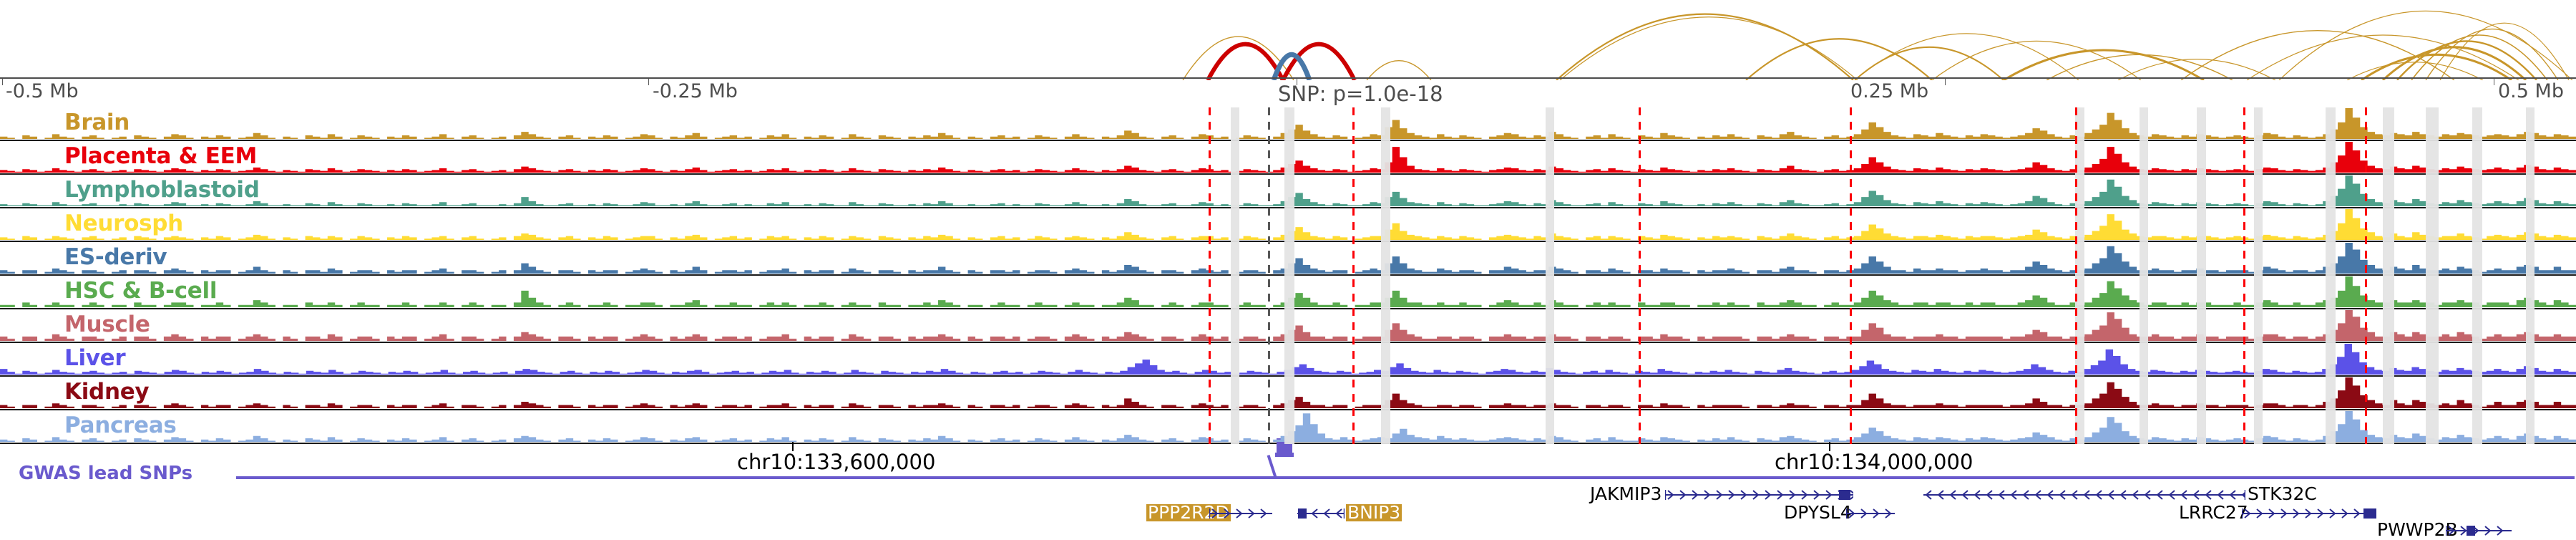 The width and height of the screenshot is (2576, 540). What do you see at coordinates (1284, 455) in the screenshot?
I see `gwas-snp-cap` at bounding box center [1284, 455].